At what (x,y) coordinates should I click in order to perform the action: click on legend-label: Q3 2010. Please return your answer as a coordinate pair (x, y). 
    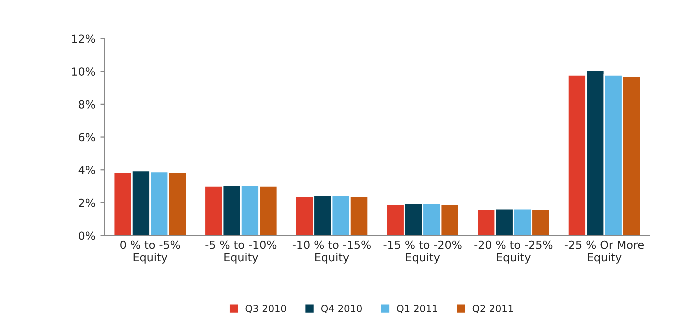
    Looking at the image, I should click on (266, 309).